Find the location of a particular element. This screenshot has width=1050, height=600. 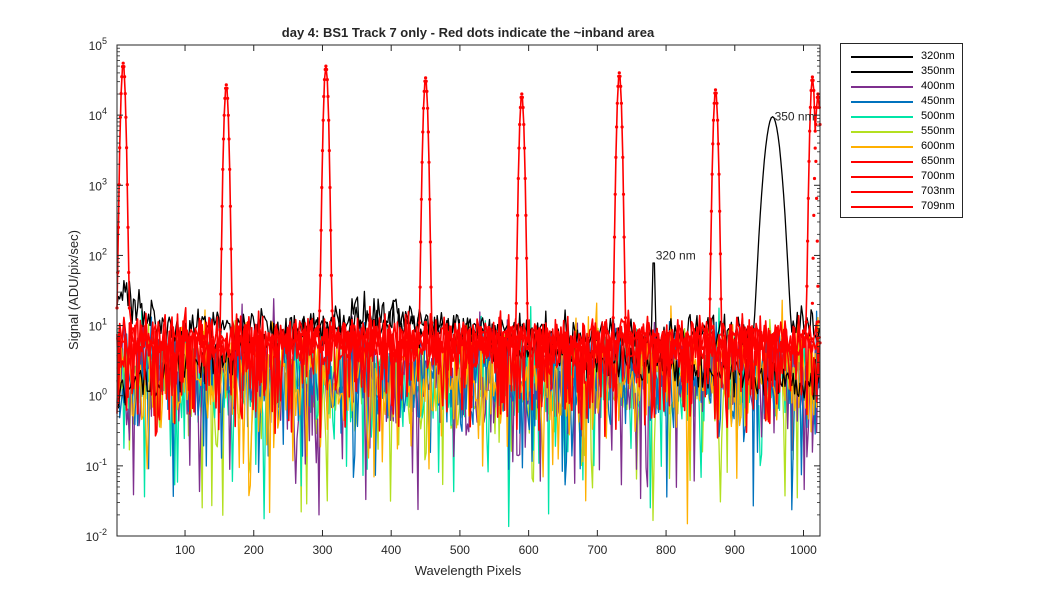

x-axis-label: Wavelength Pixels is located at coordinates (468, 570).